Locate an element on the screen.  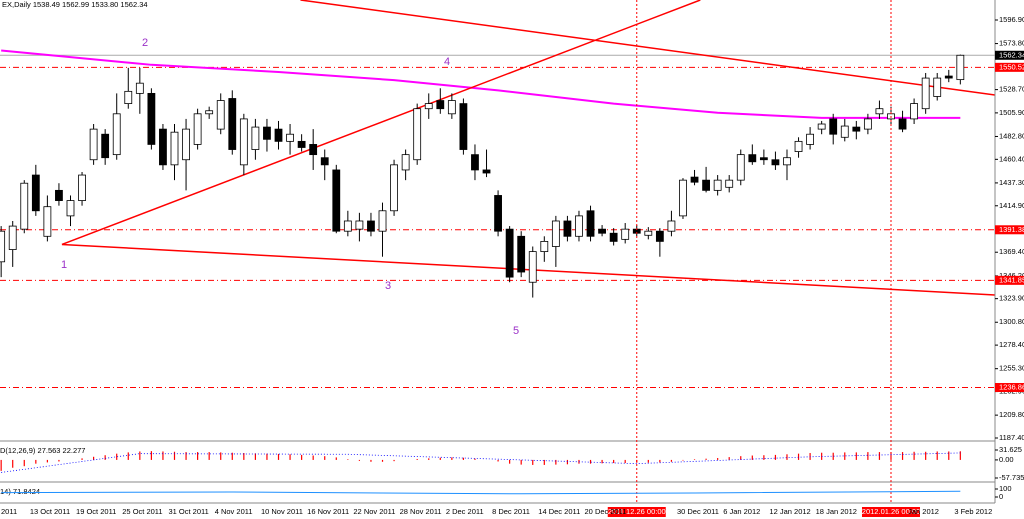
y-tick-label: 1255.30 is located at coordinates (1011, 368).